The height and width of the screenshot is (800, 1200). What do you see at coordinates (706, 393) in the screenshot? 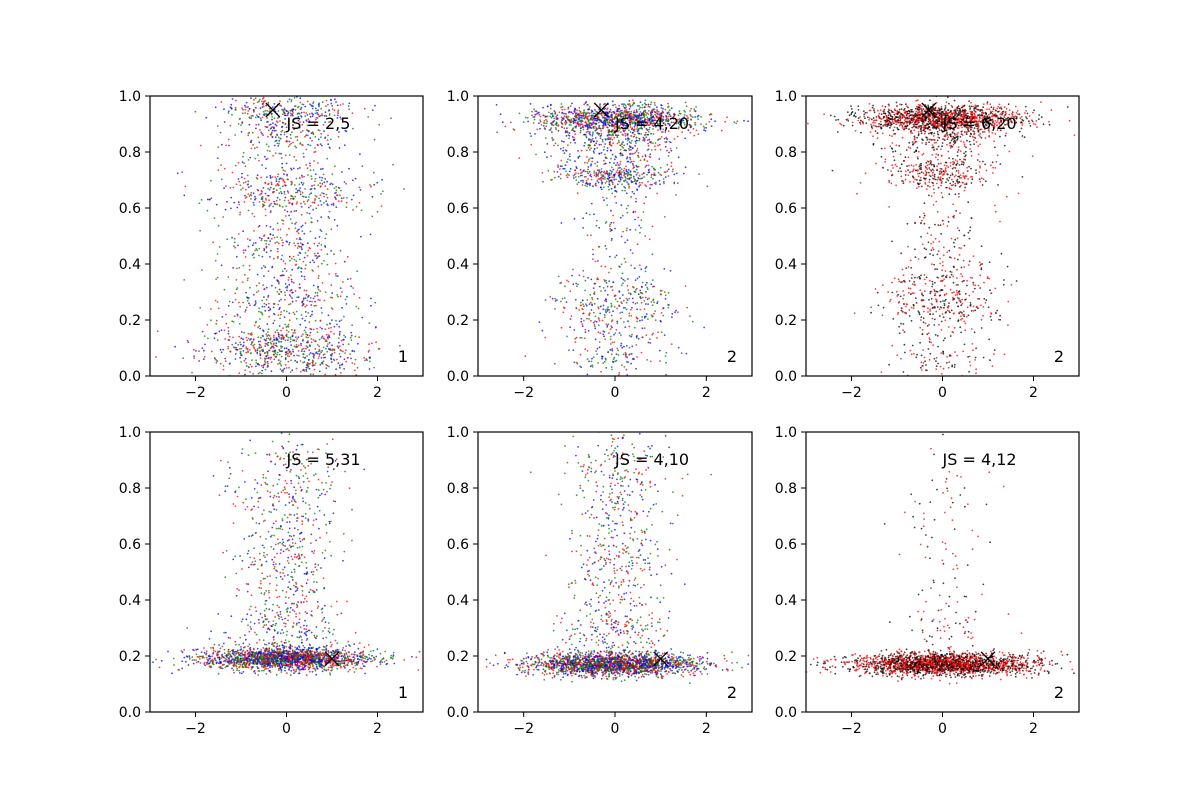
I see `x-tick-label: 2` at bounding box center [706, 393].